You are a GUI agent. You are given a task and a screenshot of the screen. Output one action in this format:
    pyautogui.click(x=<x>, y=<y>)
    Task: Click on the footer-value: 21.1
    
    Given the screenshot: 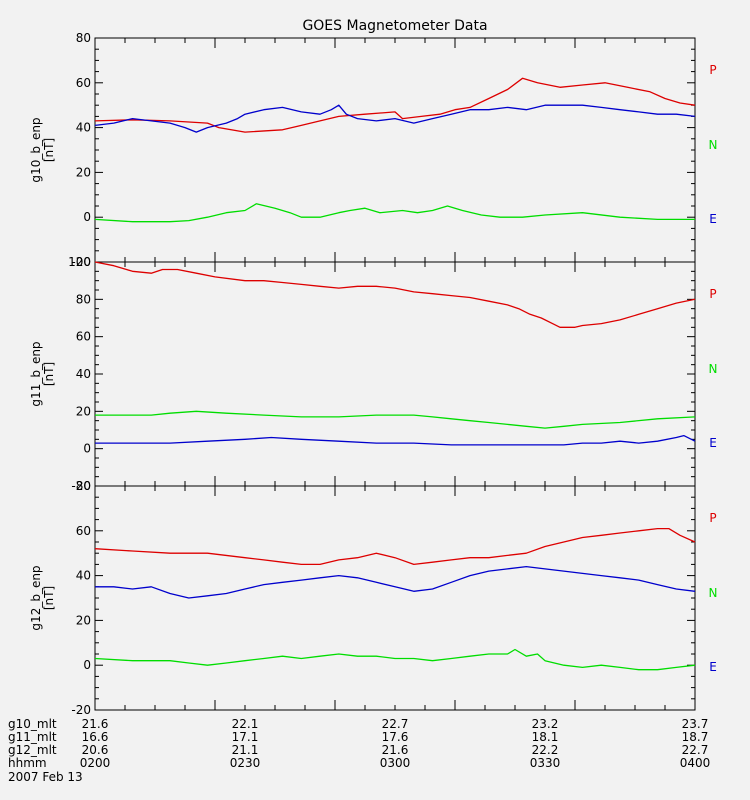 What is the action you would take?
    pyautogui.click(x=245, y=750)
    